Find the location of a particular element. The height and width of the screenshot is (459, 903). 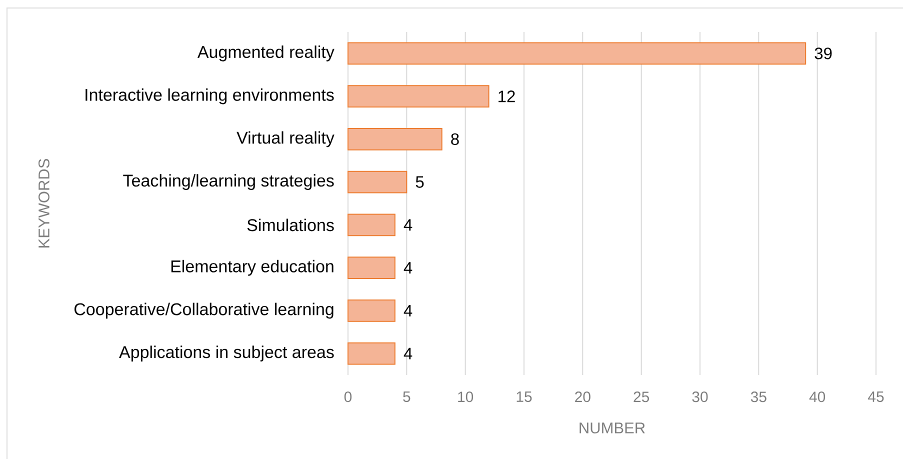

data-label: 5 is located at coordinates (420, 182).